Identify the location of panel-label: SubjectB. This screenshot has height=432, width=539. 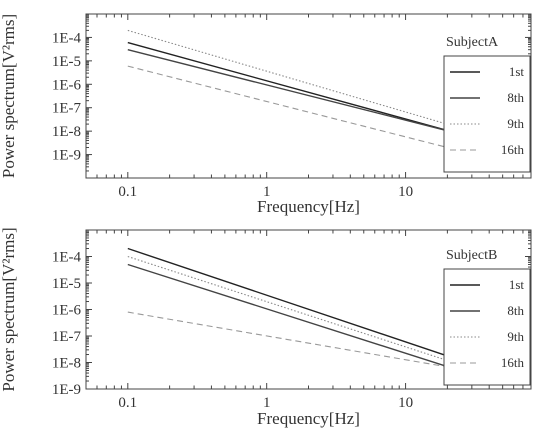
(471, 255).